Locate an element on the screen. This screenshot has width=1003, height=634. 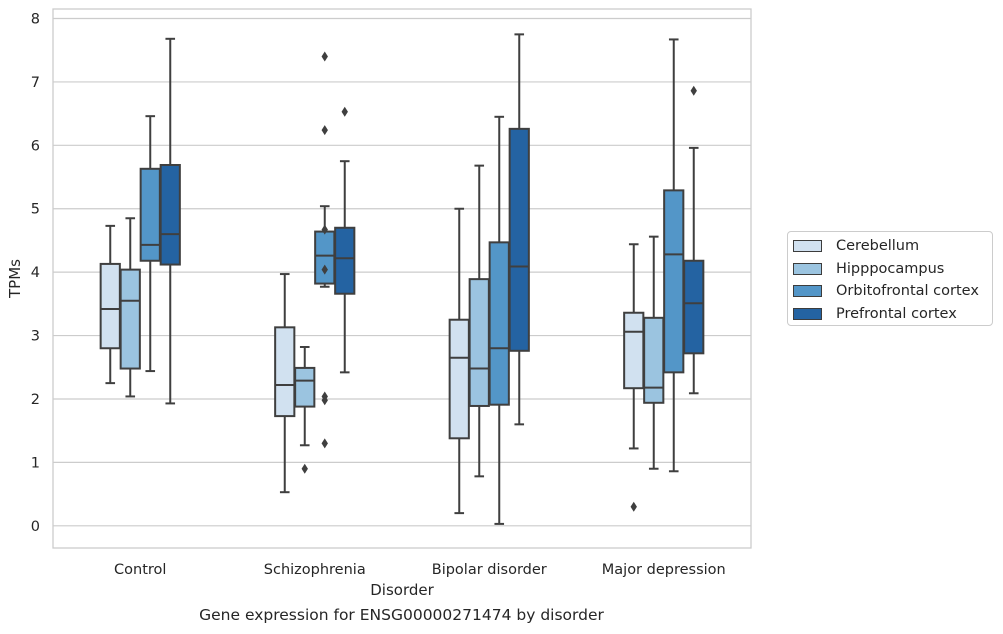
legend-item: Orbitofrontal cortex is located at coordinates (892, 291).